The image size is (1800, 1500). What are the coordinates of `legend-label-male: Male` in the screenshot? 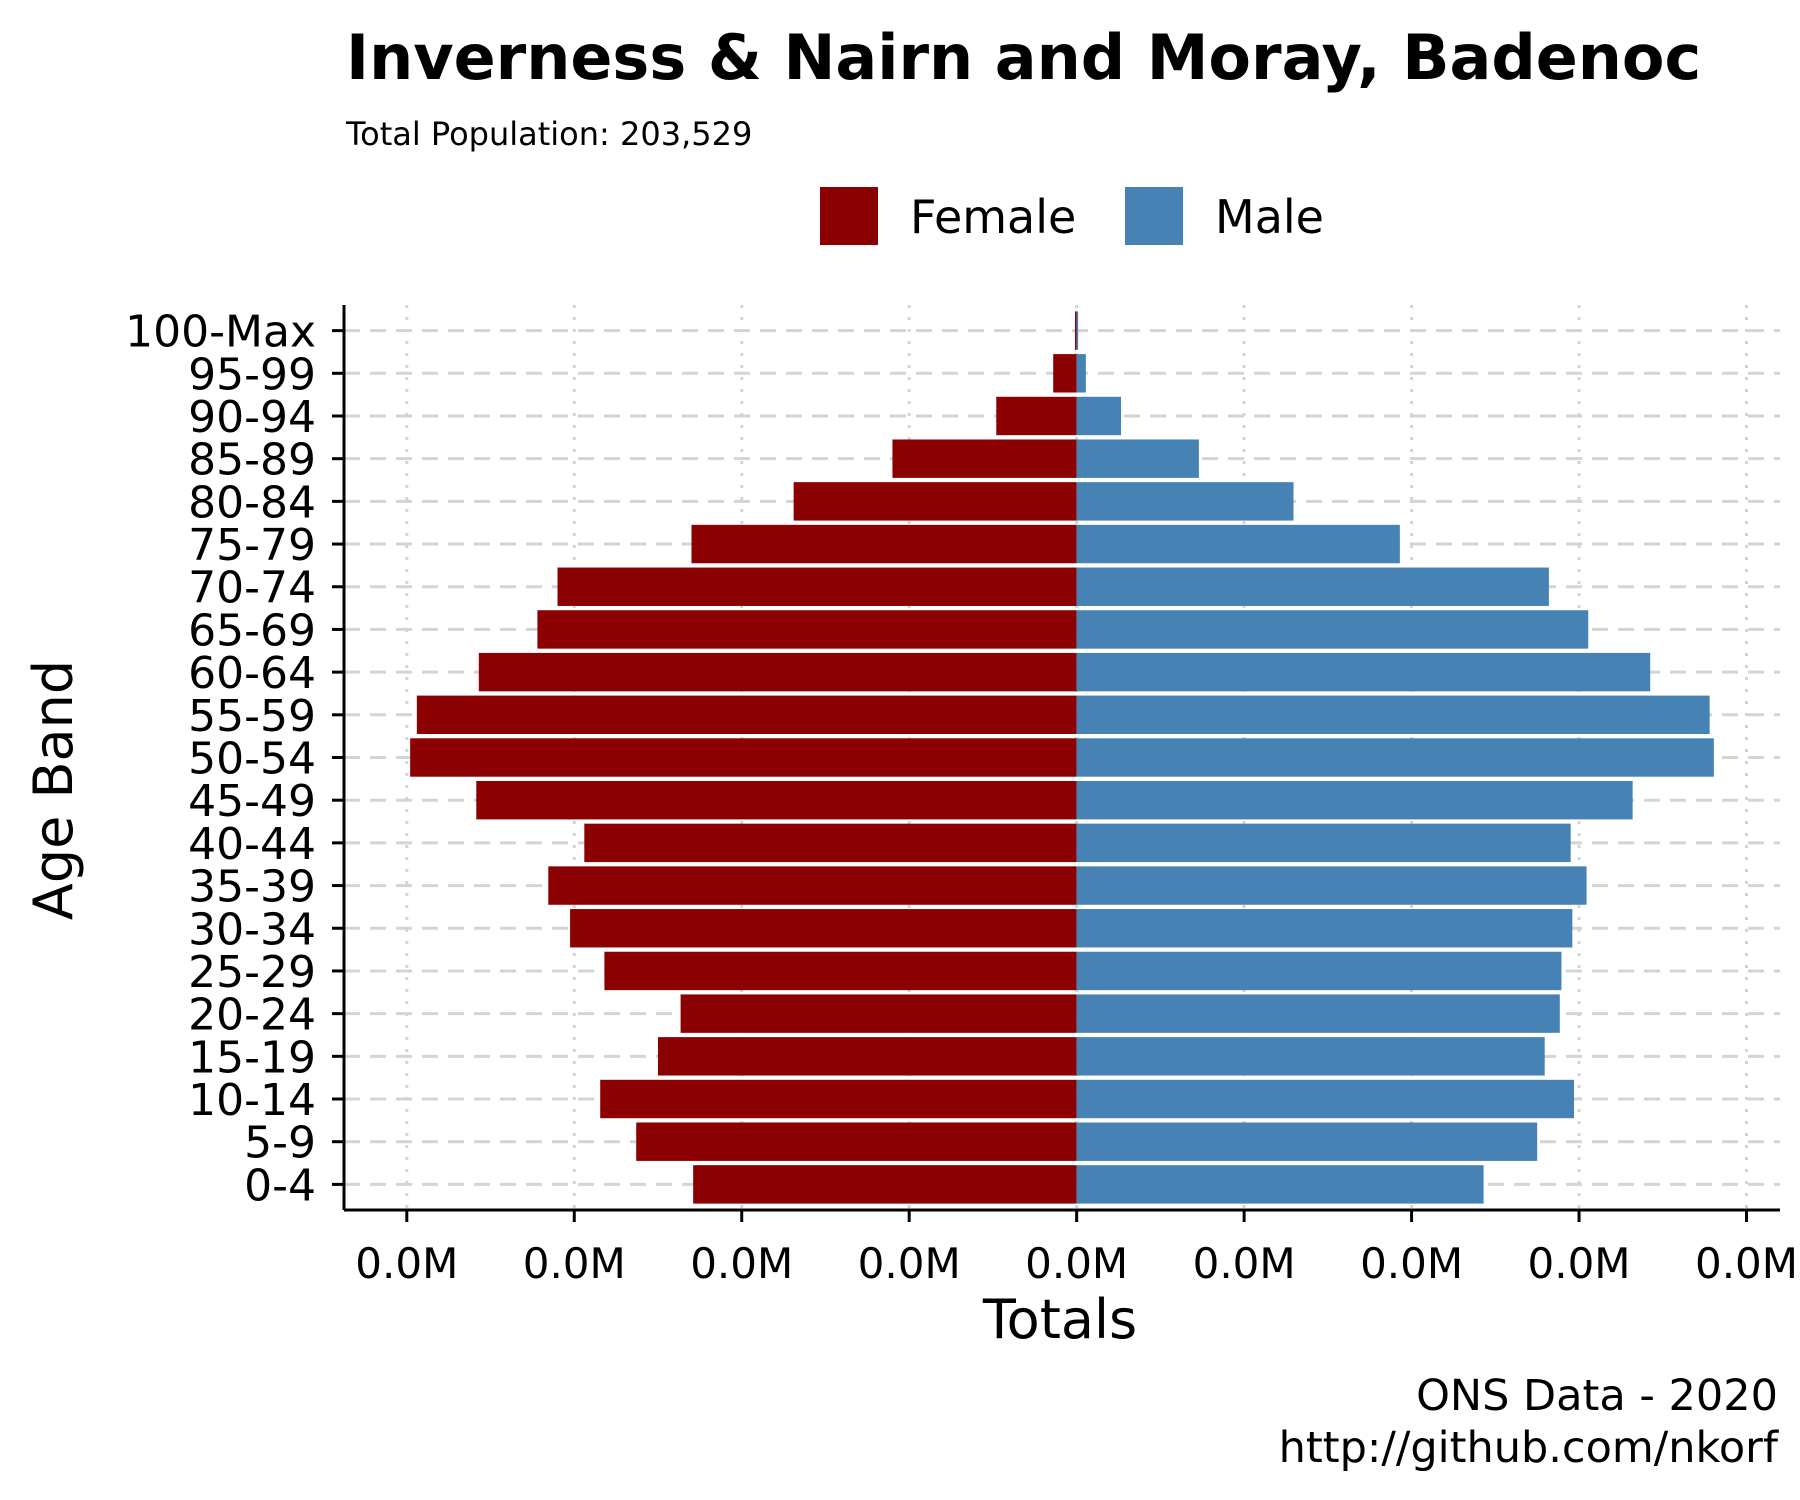 It's located at (1269, 217).